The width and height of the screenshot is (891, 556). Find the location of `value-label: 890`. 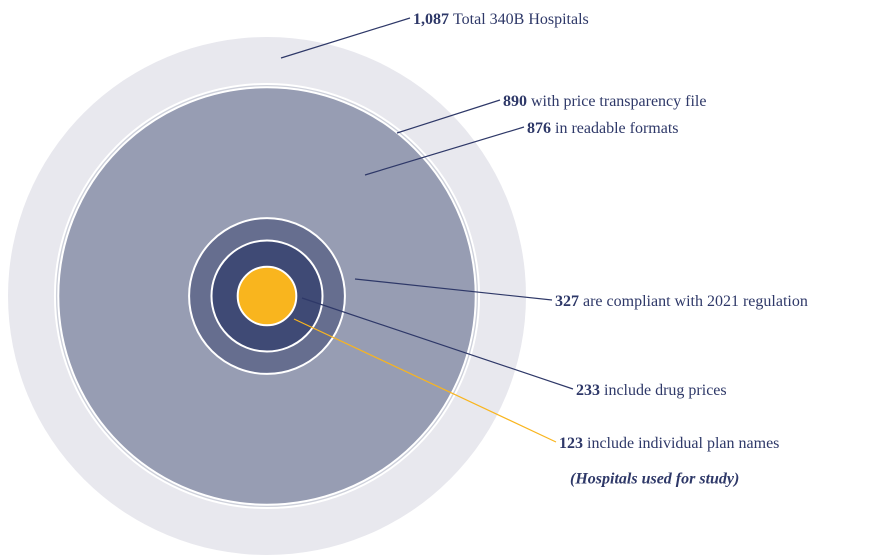

value-label: 890 is located at coordinates (515, 101).